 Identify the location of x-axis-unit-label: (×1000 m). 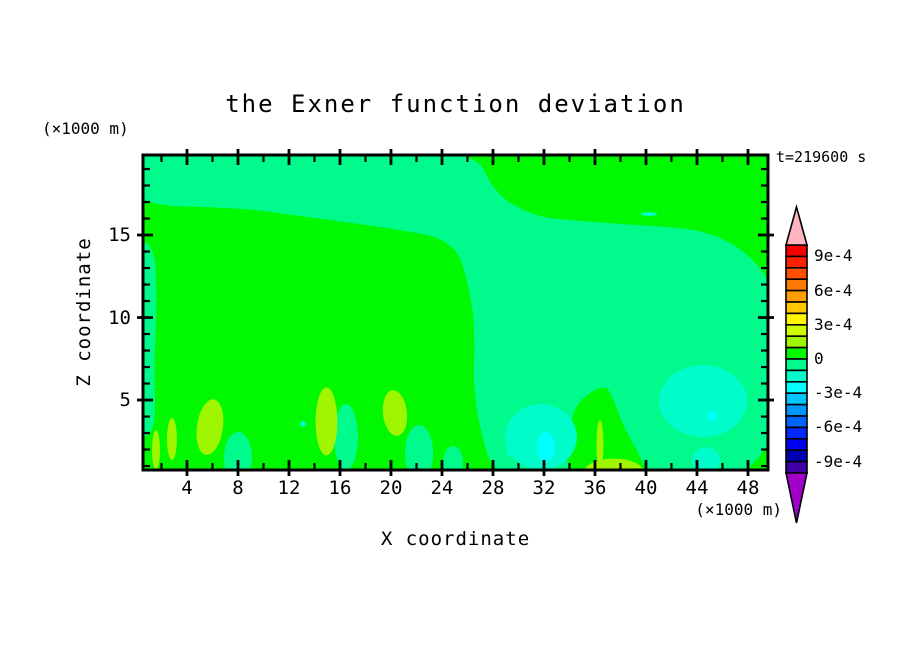
(738, 509).